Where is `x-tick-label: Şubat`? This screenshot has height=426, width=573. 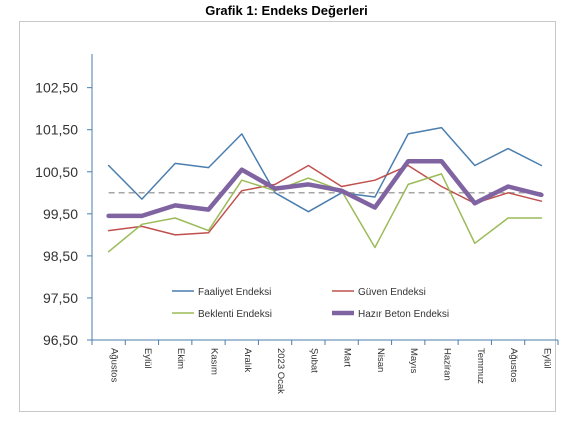 x-tick-label: Şubat is located at coordinates (313, 360).